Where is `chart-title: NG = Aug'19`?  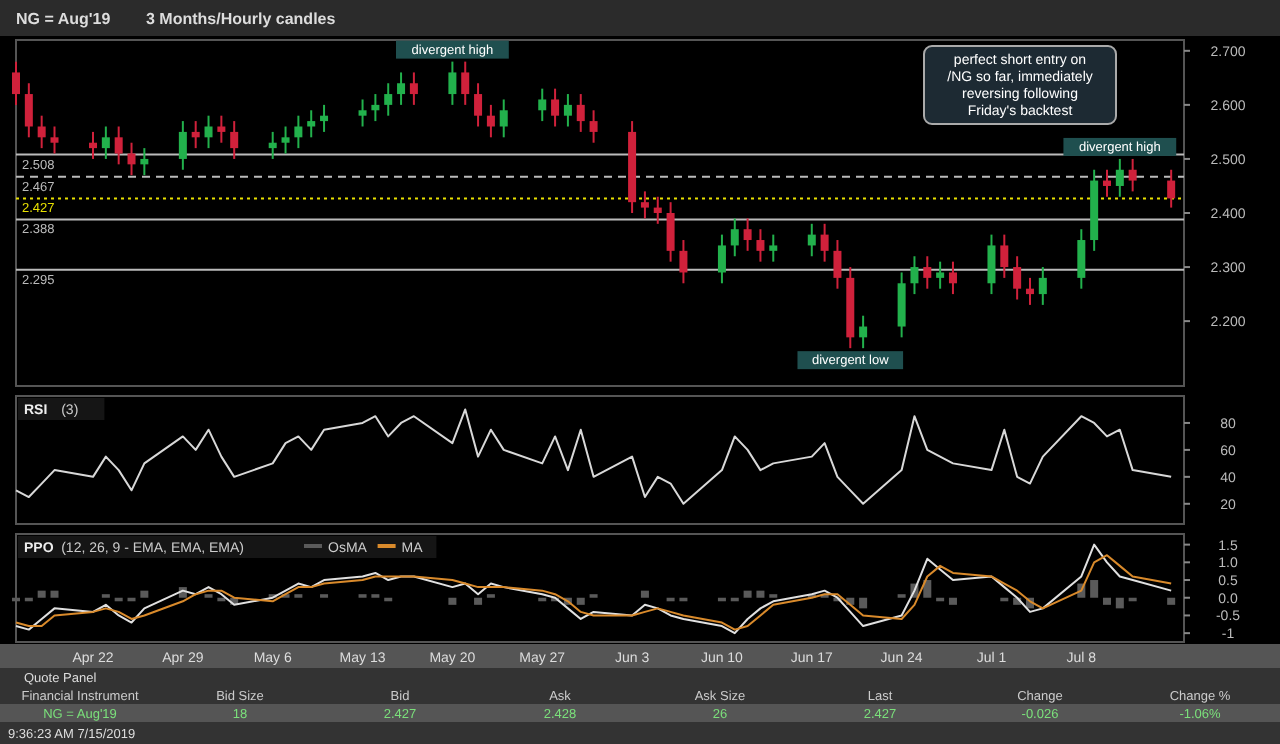
chart-title: NG = Aug'19 is located at coordinates (64, 19).